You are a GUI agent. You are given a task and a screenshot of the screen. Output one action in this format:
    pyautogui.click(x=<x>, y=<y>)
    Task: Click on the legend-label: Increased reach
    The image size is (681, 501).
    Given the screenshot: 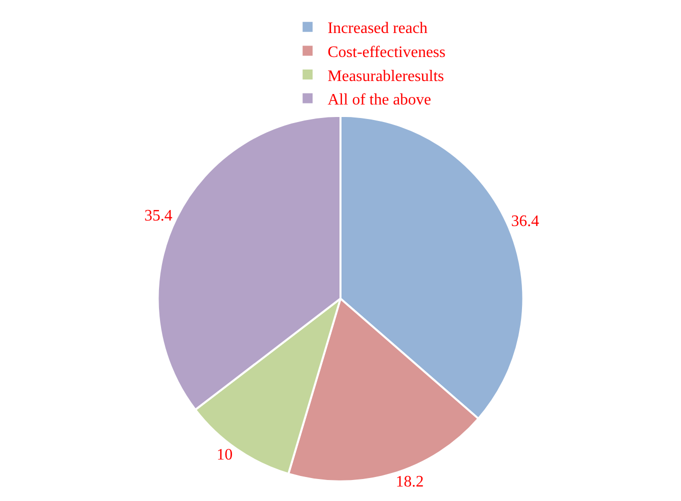 What is the action you would take?
    pyautogui.click(x=378, y=29)
    